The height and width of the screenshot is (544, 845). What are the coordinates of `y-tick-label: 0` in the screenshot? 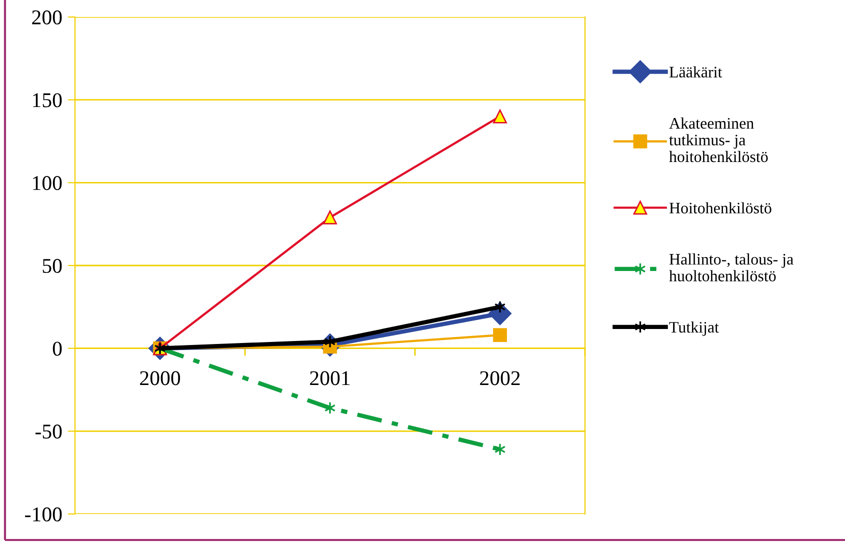 It's located at (57, 349).